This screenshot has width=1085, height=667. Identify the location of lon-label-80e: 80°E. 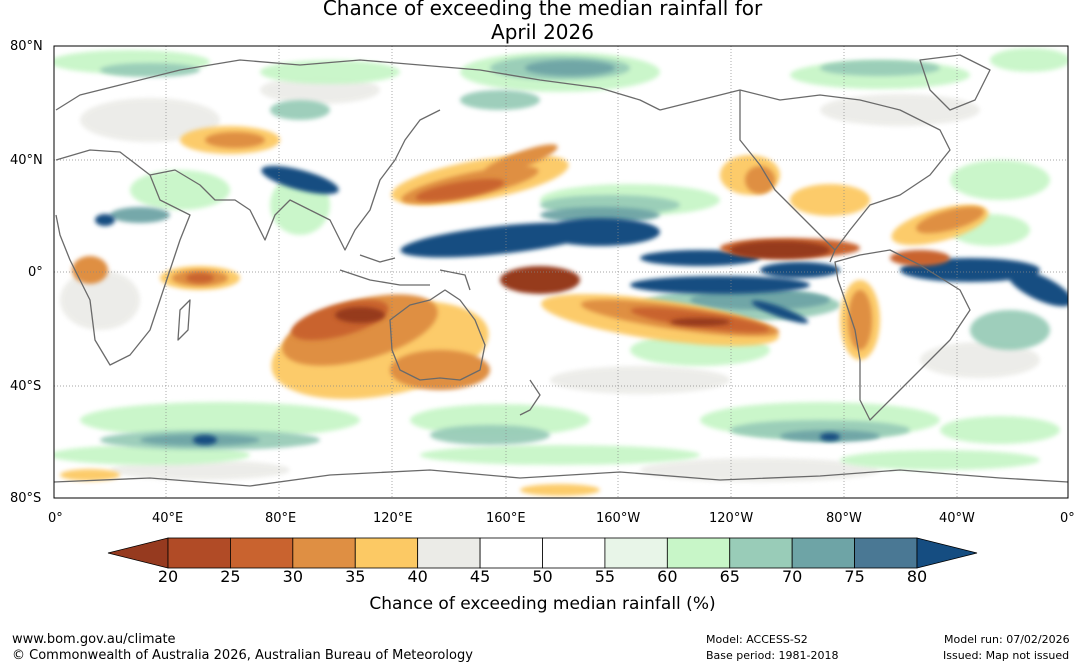
(281, 518).